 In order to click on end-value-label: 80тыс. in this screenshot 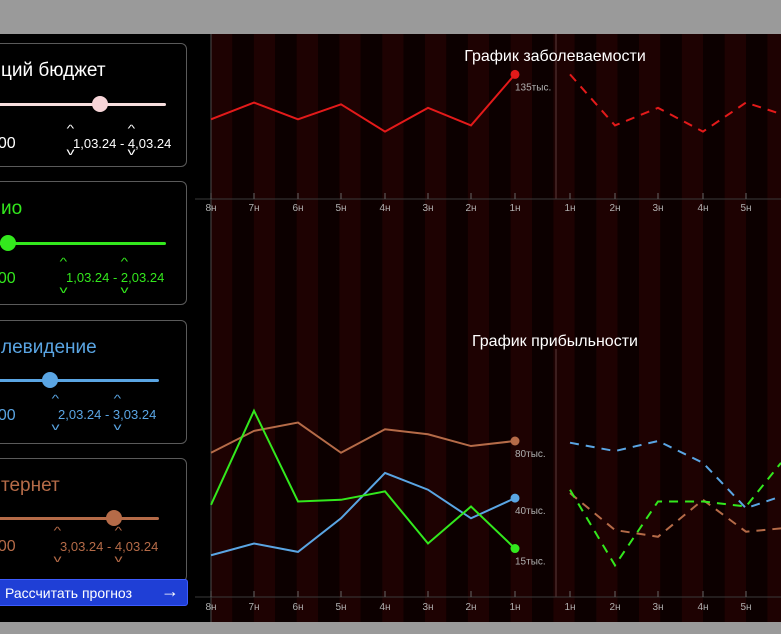, I will do `click(530, 454)`.